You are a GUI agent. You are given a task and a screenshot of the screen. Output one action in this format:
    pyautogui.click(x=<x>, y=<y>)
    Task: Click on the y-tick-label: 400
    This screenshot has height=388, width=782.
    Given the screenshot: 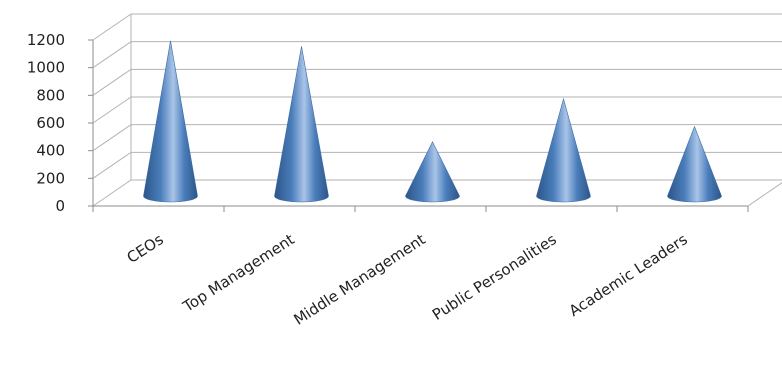 What is the action you would take?
    pyautogui.click(x=50, y=151)
    